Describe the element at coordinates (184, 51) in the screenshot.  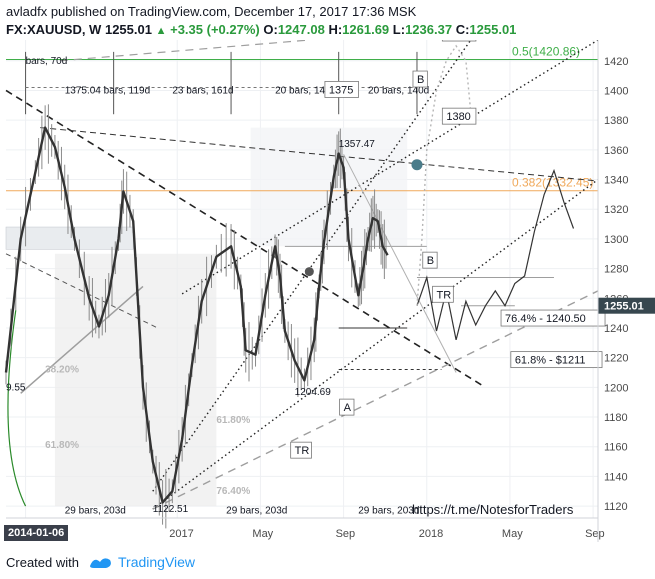
I see `support-line` at that location.